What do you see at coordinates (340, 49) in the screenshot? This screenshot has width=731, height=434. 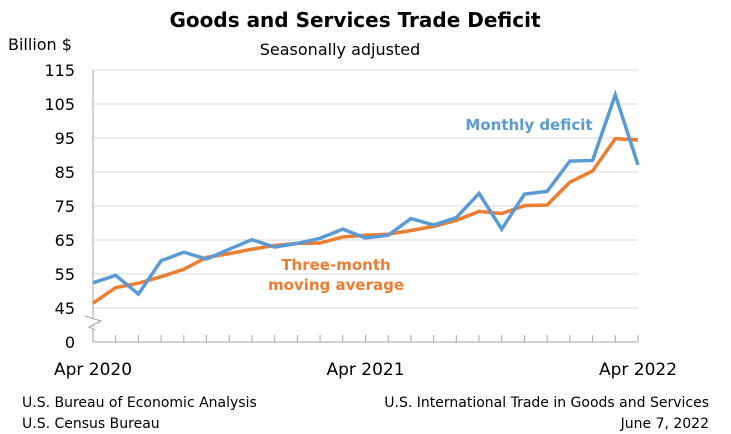 I see `chart-subtitle: Seasonally adjusted` at bounding box center [340, 49].